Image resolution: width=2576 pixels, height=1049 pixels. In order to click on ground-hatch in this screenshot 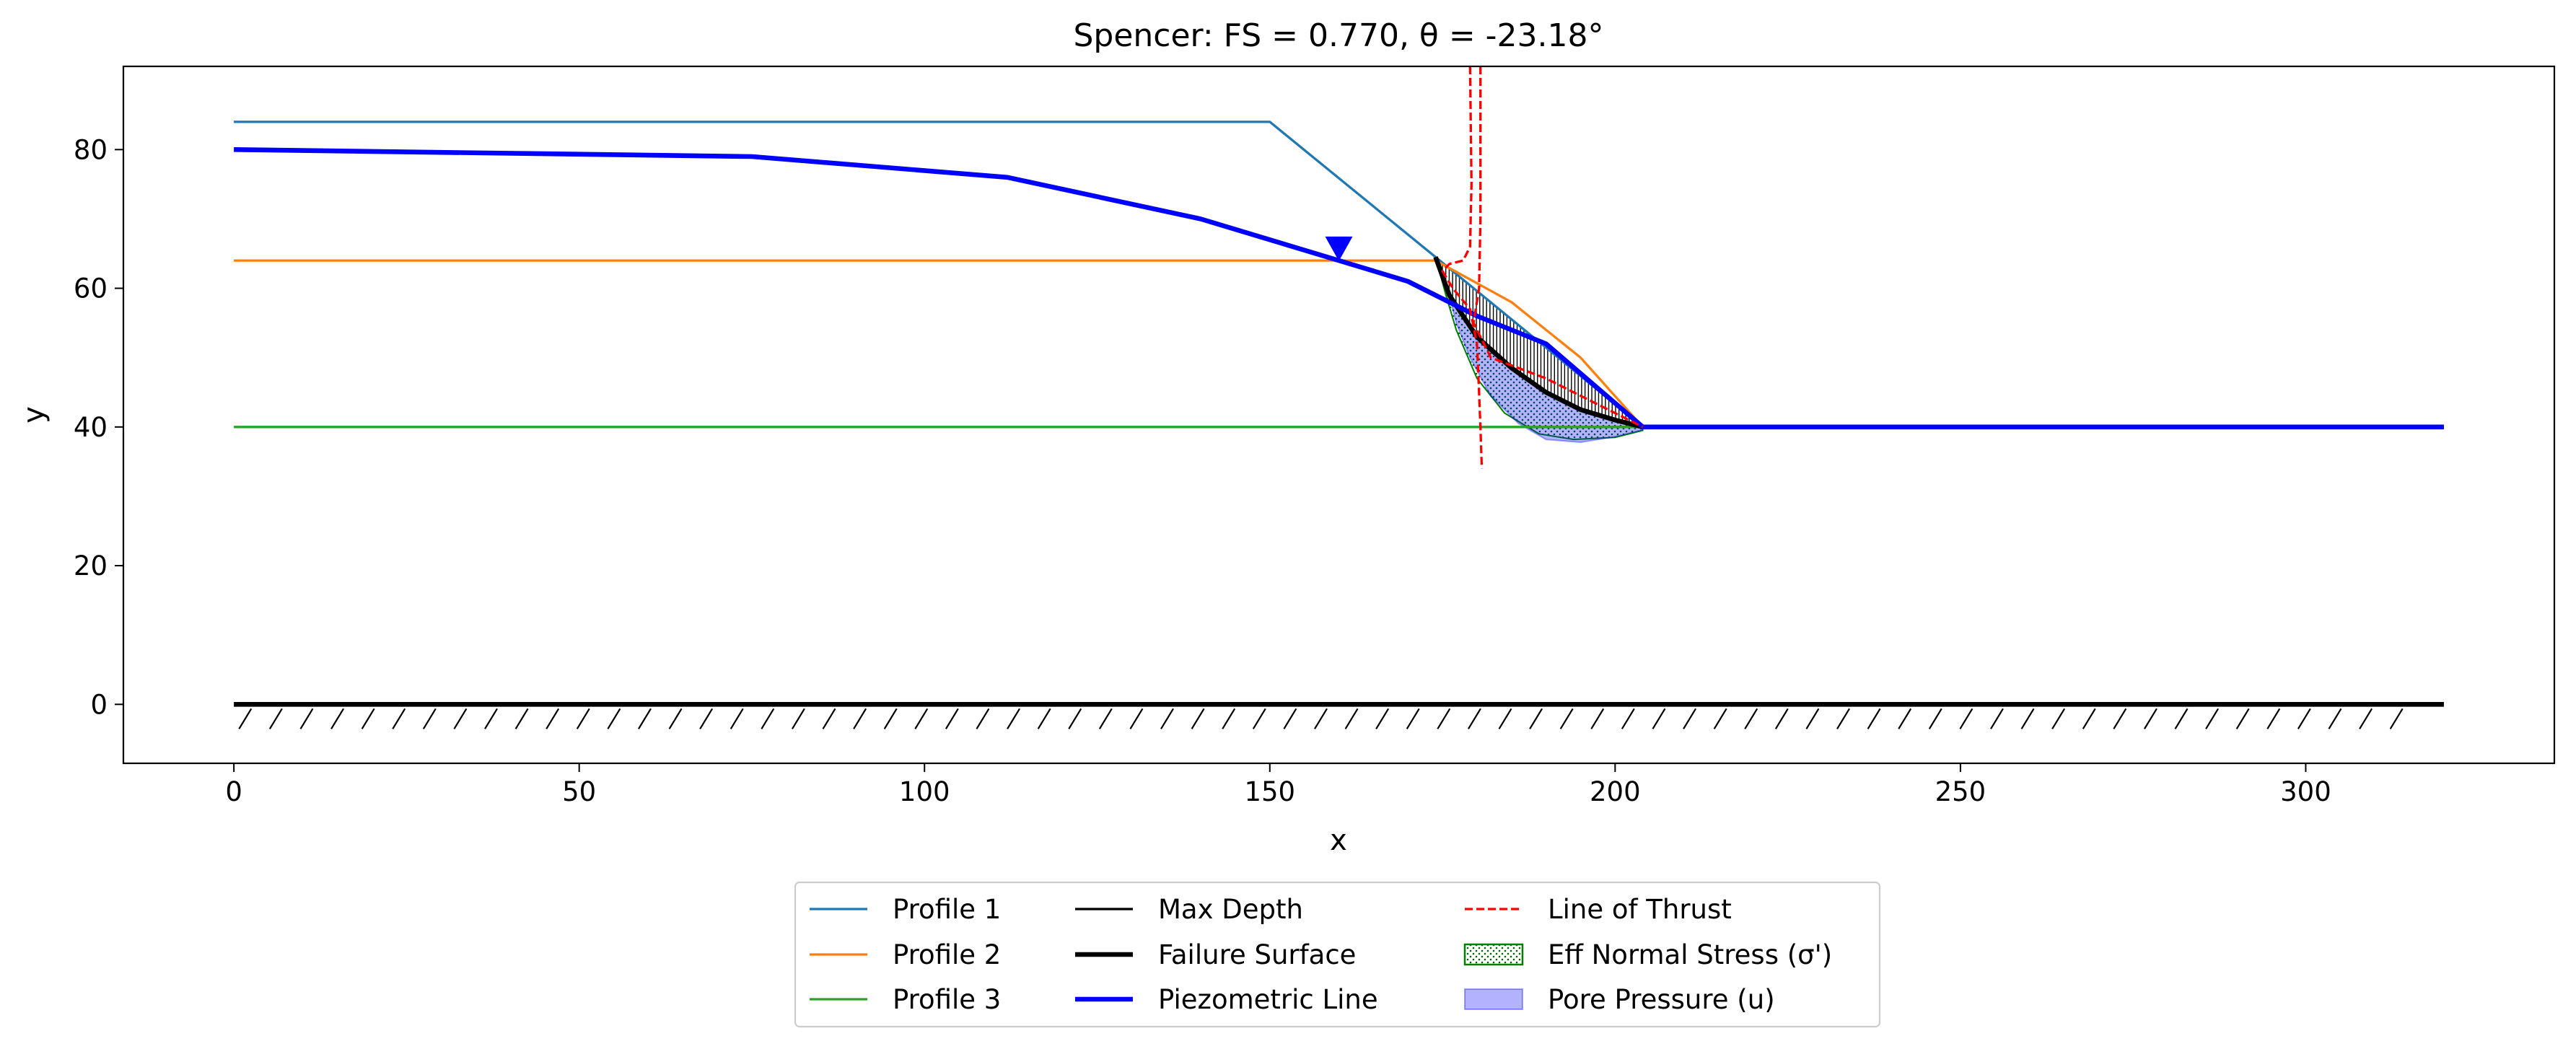, I will do `click(1321, 718)`.